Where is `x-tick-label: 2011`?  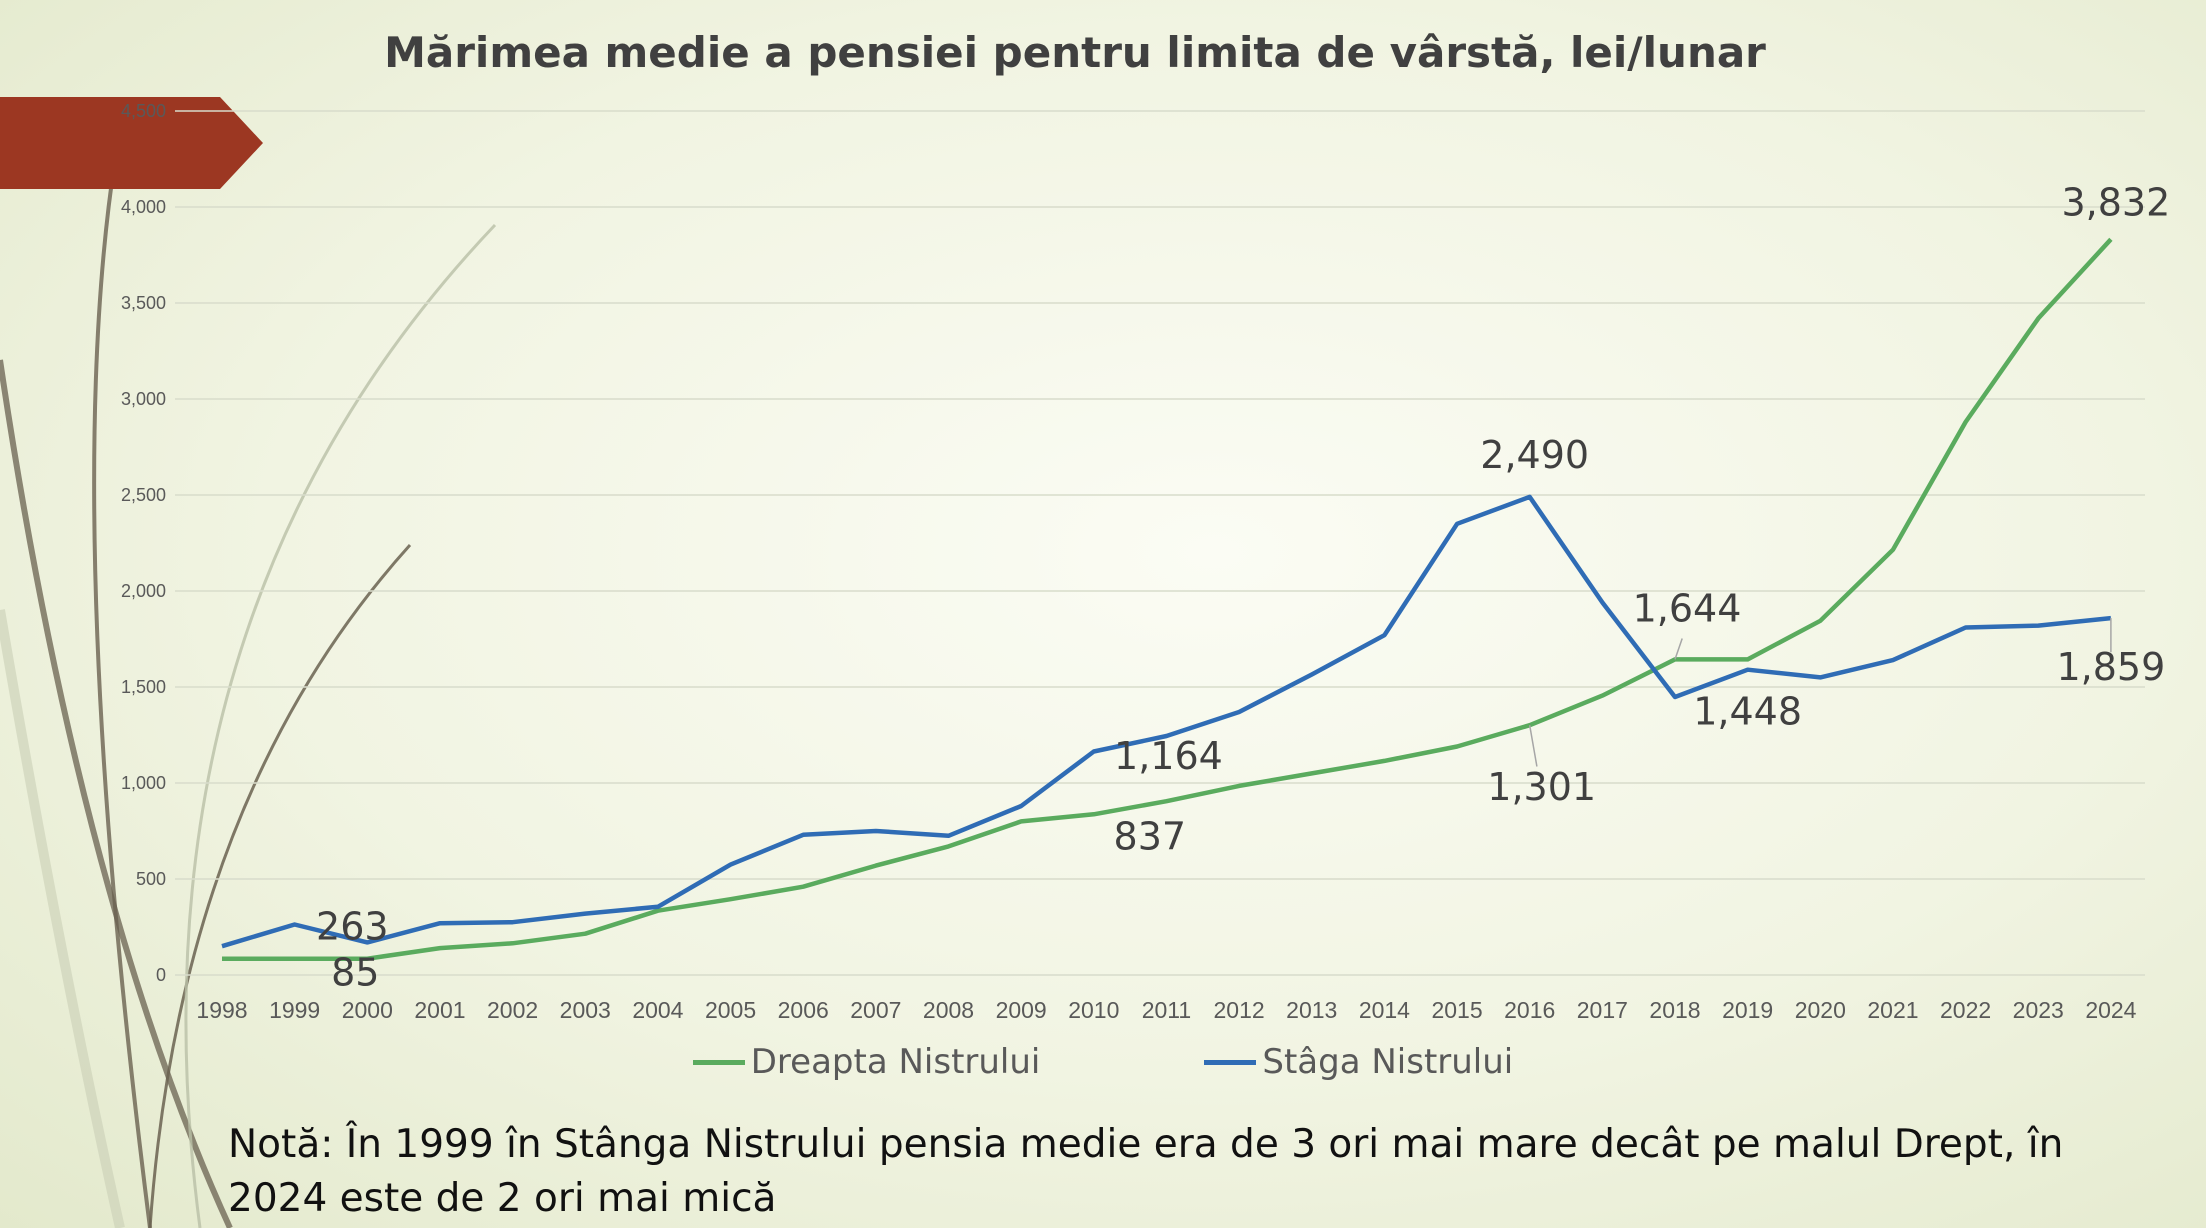 x-tick-label: 2011 is located at coordinates (1166, 1010).